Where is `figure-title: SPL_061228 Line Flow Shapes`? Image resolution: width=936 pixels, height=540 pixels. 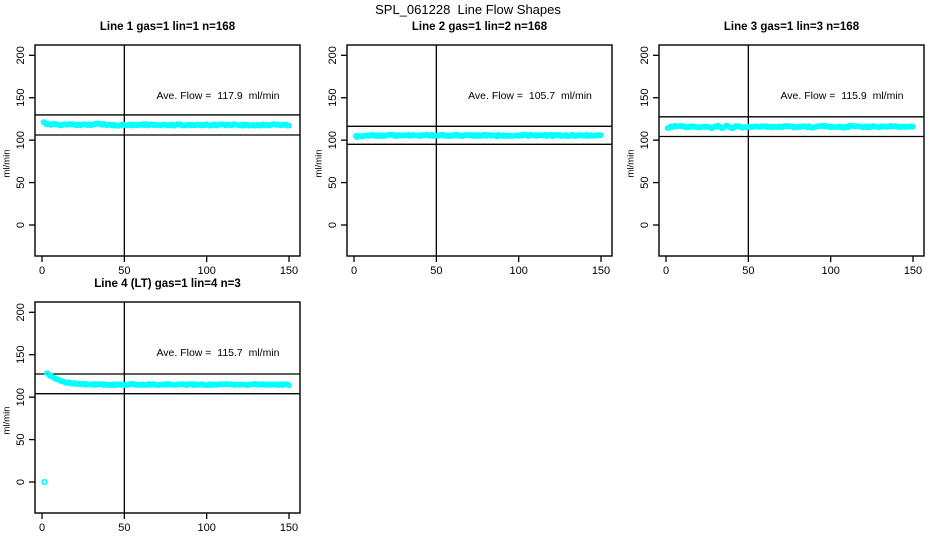
figure-title: SPL_061228 Line Flow Shapes is located at coordinates (468, 9).